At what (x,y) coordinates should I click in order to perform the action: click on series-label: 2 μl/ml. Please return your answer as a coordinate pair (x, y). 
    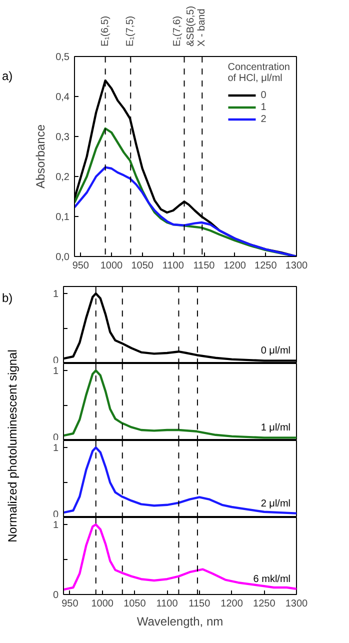
    Looking at the image, I should click on (275, 504).